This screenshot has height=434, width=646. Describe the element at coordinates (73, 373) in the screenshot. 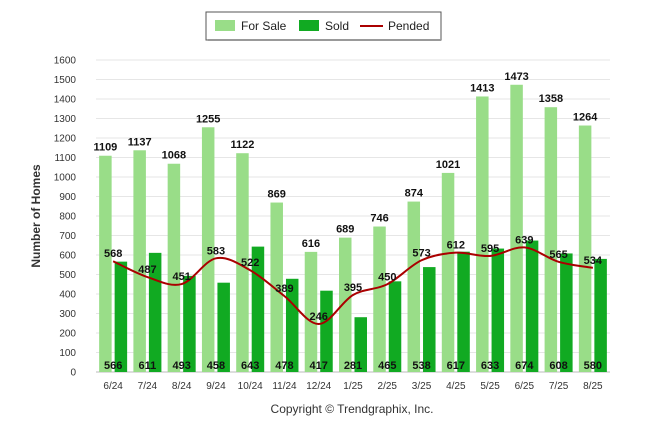

I see `y-tick-label: 0` at that location.